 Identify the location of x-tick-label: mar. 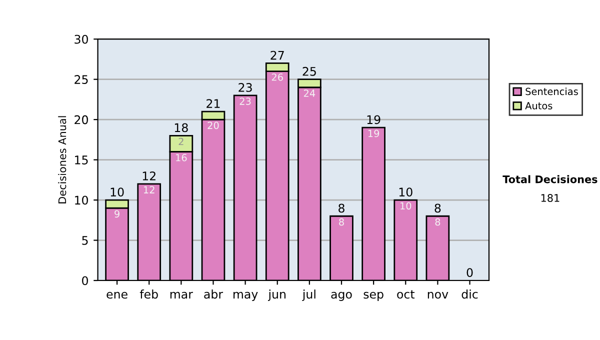
(181, 295).